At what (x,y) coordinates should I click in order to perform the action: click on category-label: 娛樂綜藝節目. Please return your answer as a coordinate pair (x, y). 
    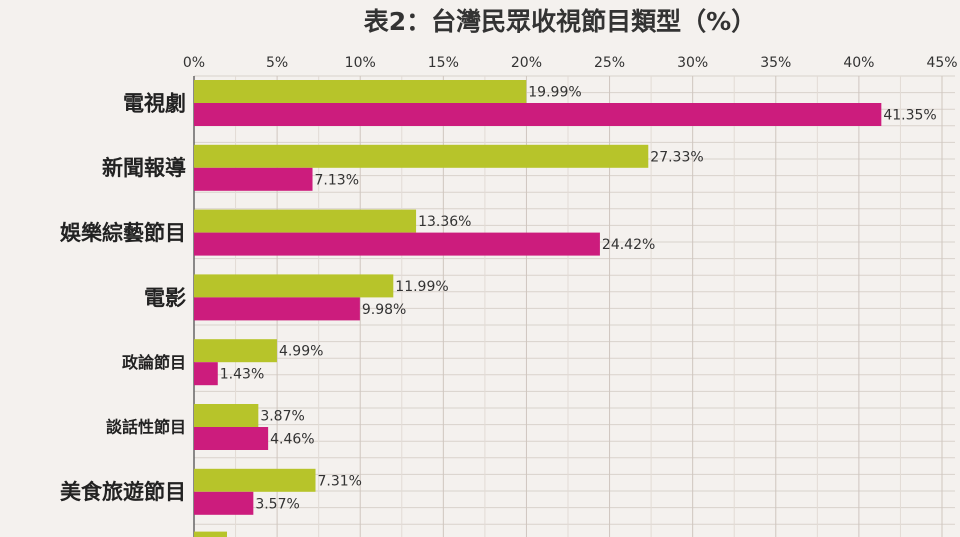
    Looking at the image, I should click on (122, 233).